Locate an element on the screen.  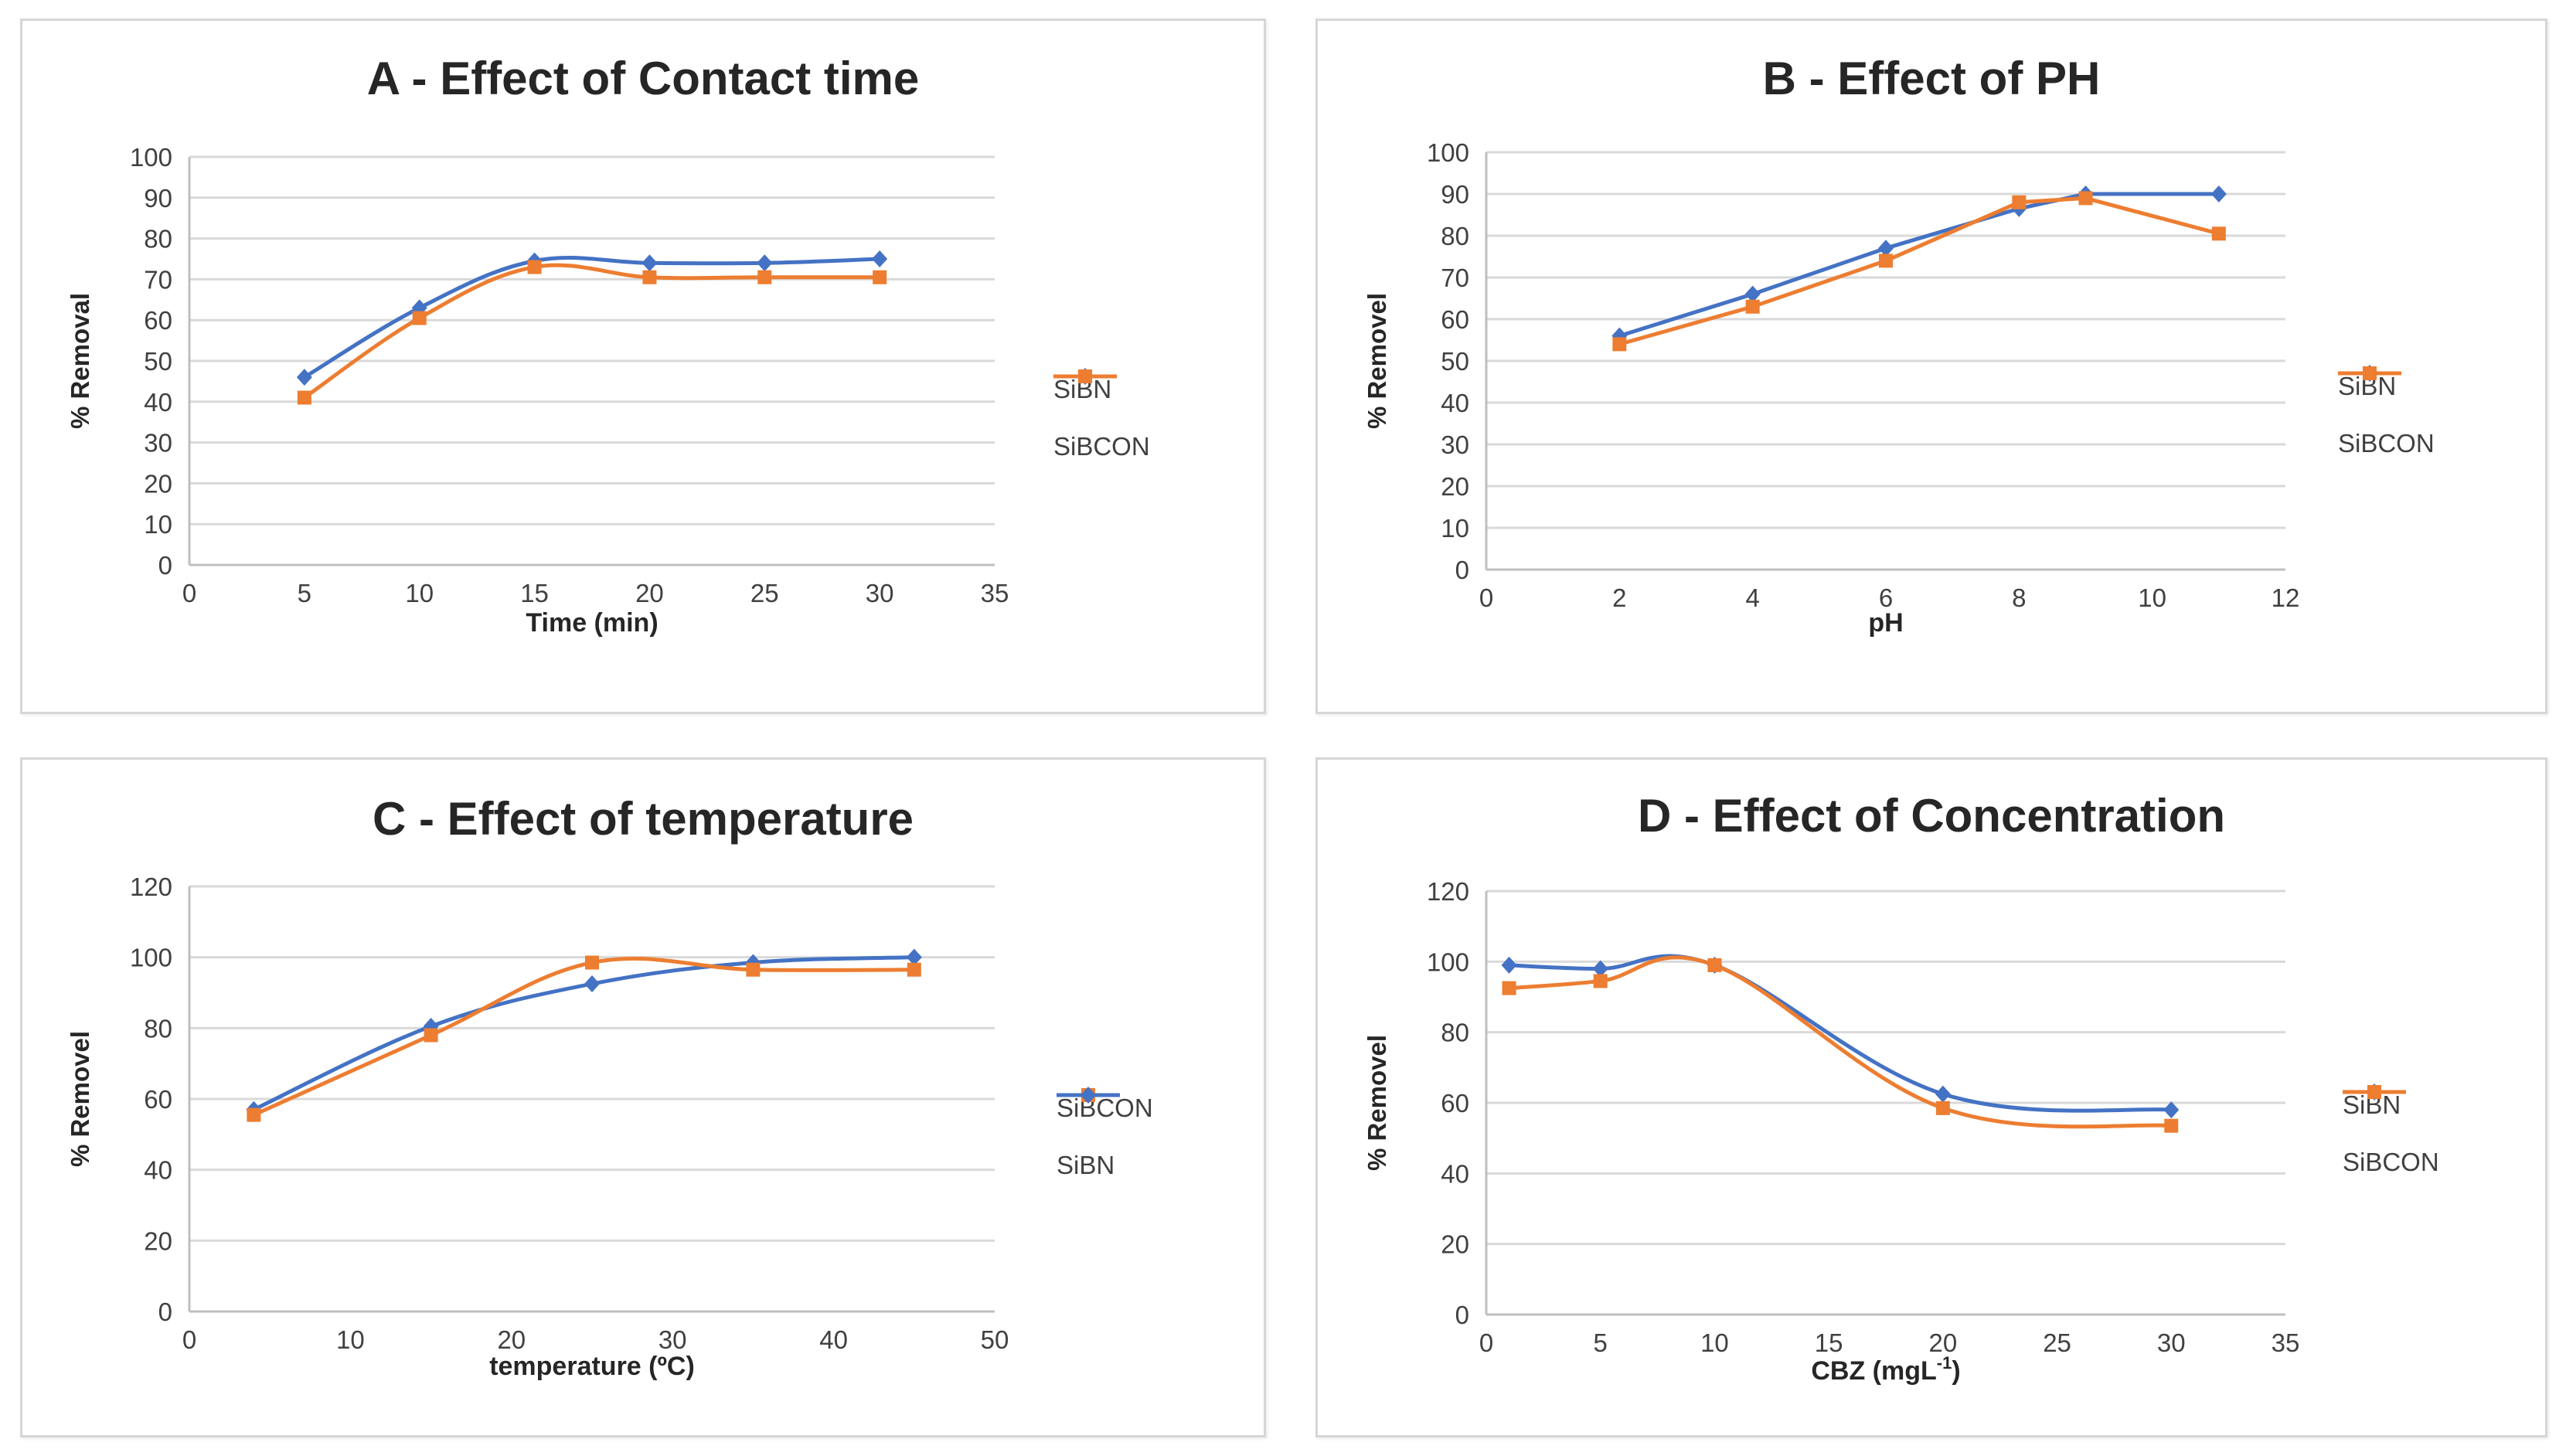
x-axis-title-superscript: -1 is located at coordinates (1944, 1363).